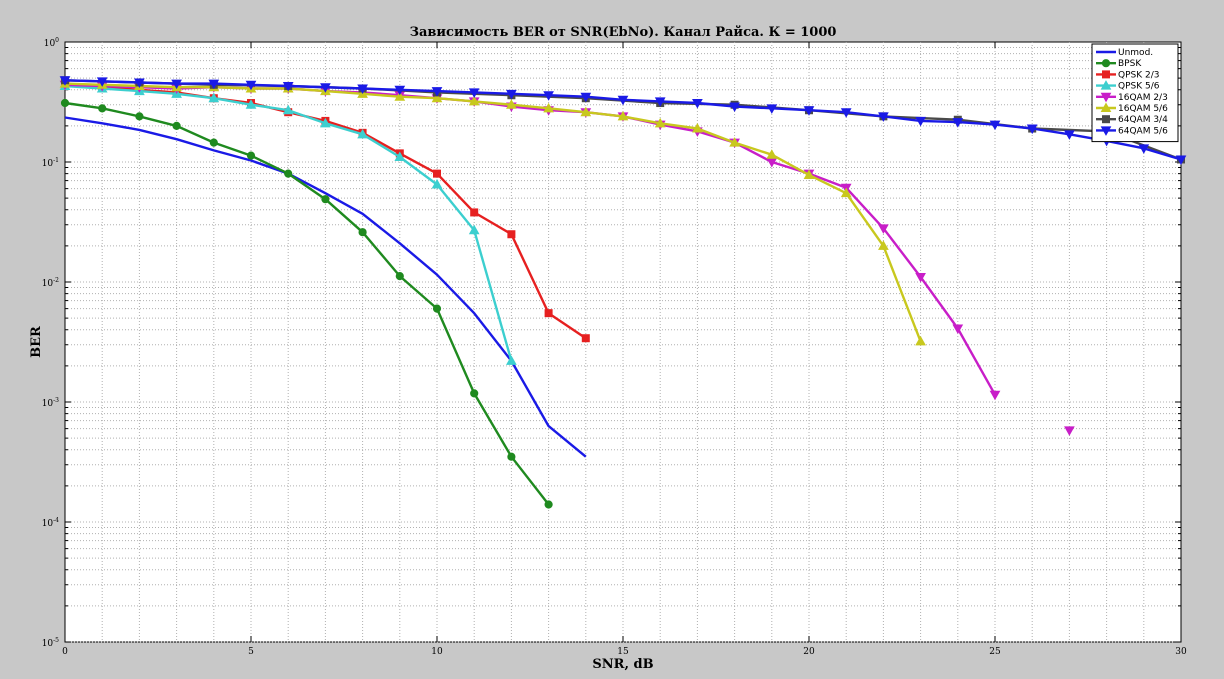 The height and width of the screenshot is (679, 1224). Describe the element at coordinates (1143, 98) in the screenshot. I see `legend-label: 16QAM 2/3` at that location.